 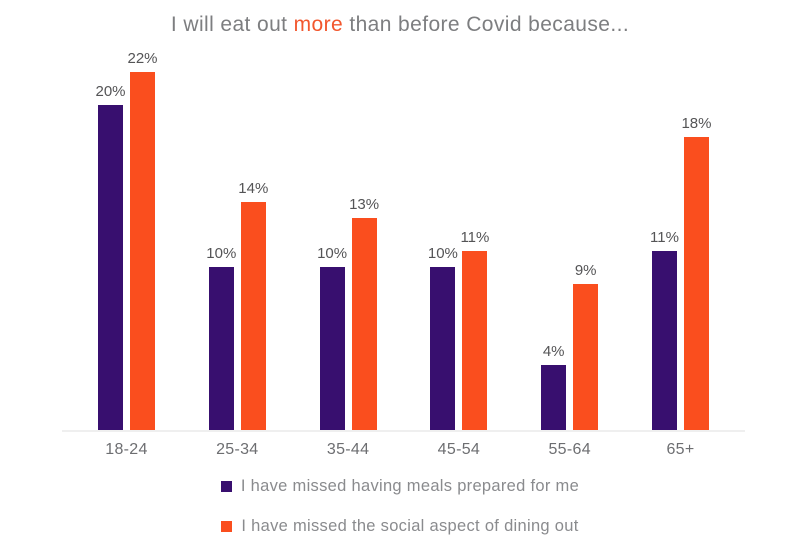 I want to click on bar-column: 18%, so click(x=696, y=272).